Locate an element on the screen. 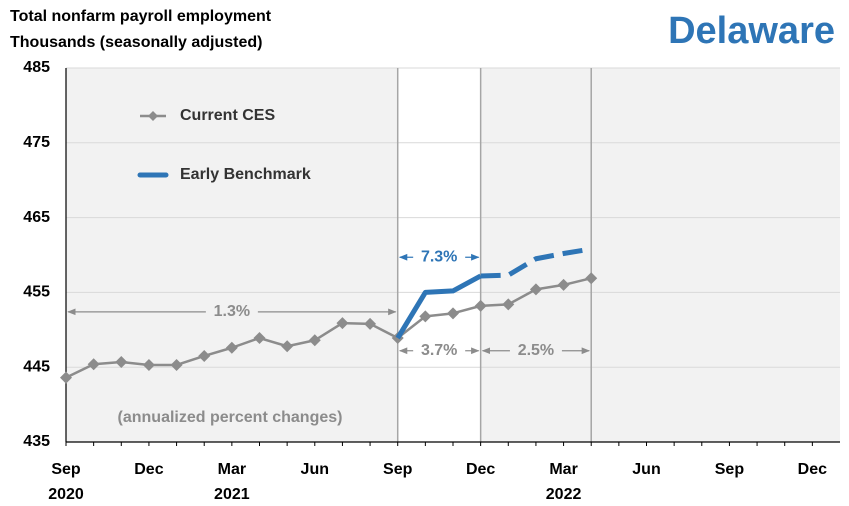  legend-marker is located at coordinates (153, 116).